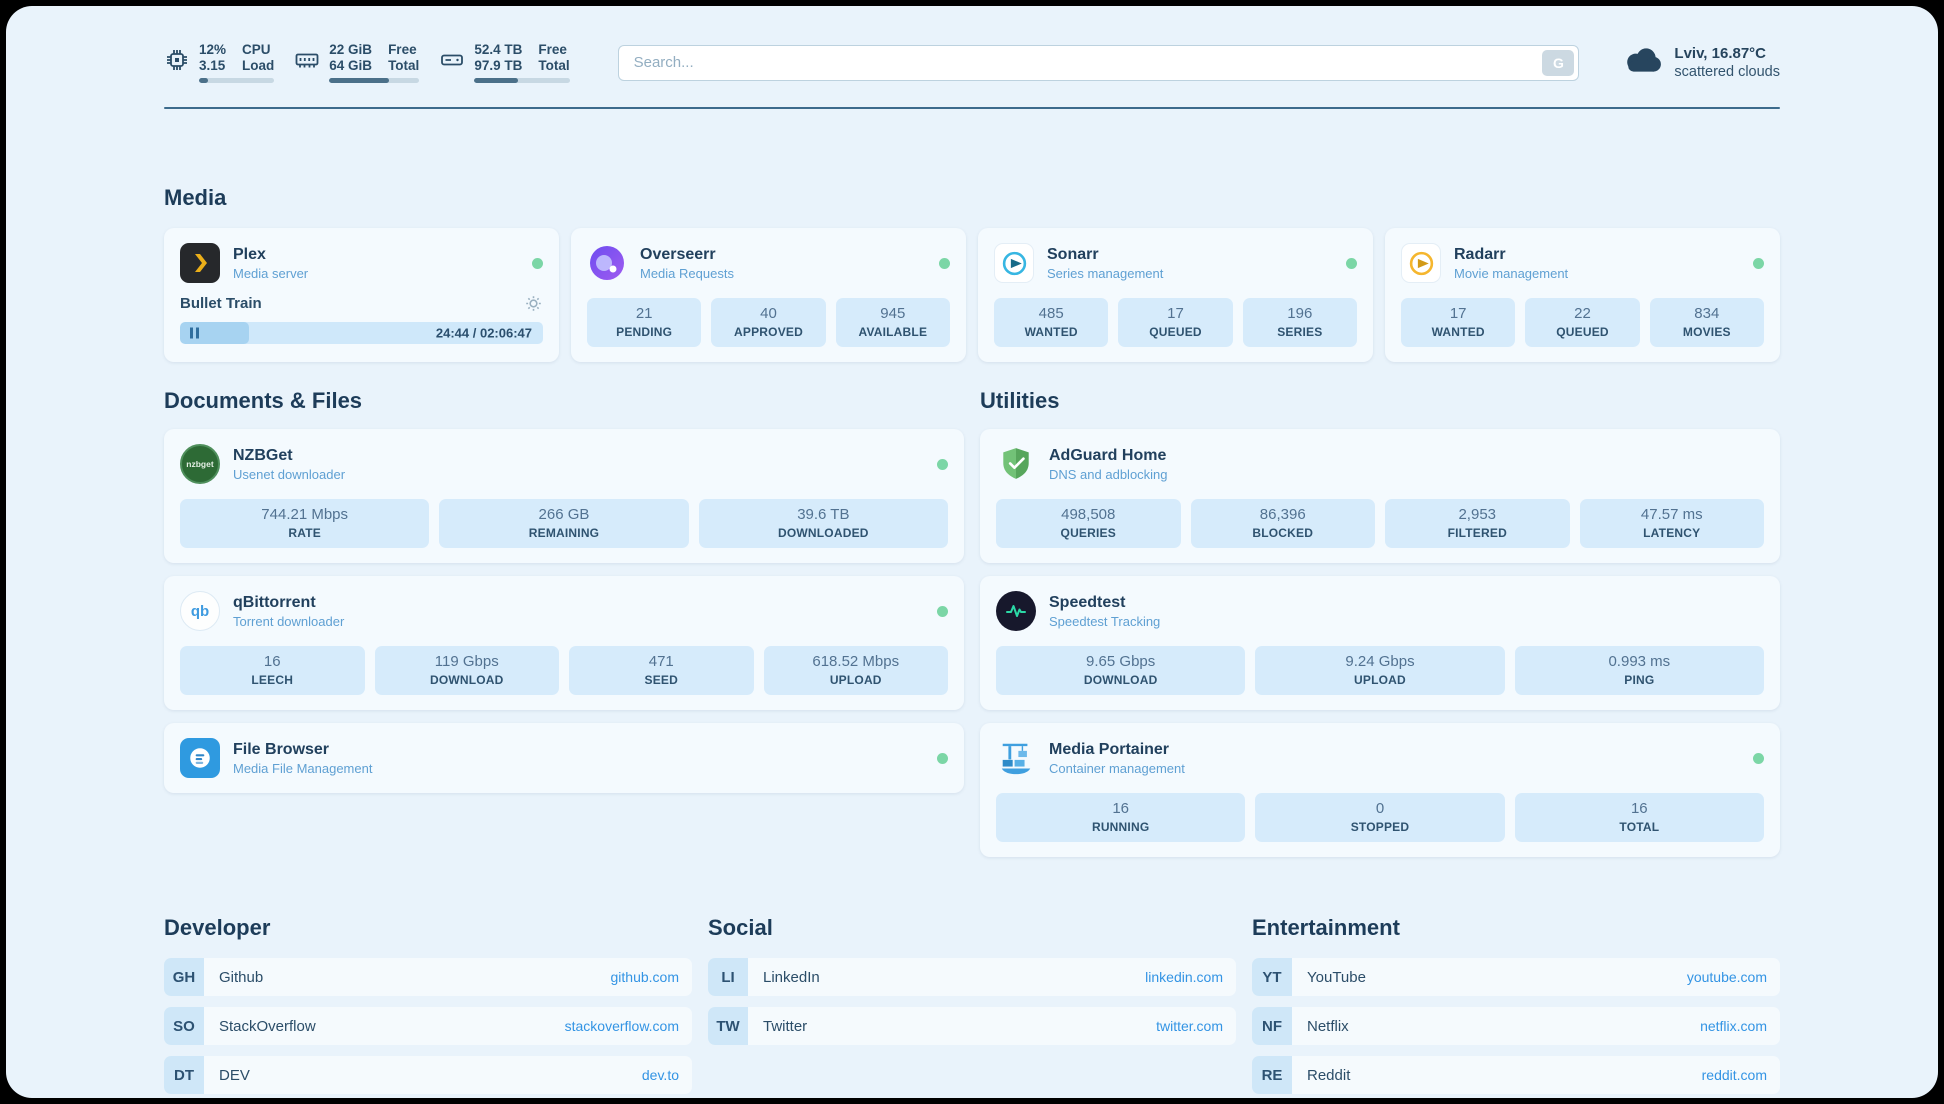 Image resolution: width=1944 pixels, height=1104 pixels. I want to click on stat-tile: 119 Gbps DOWNLOAD, so click(466, 670).